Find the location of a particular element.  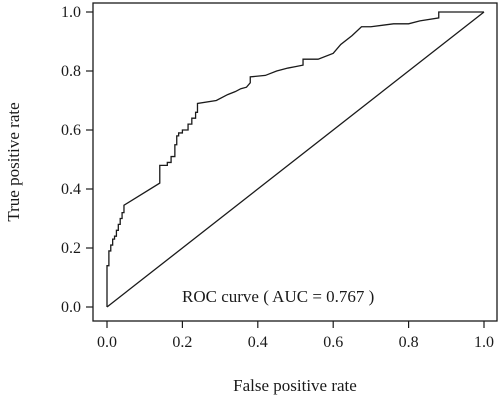

y-axis: 0.0 0.2 0.4 0.6 0.8 1.0 is located at coordinates (77, 160).